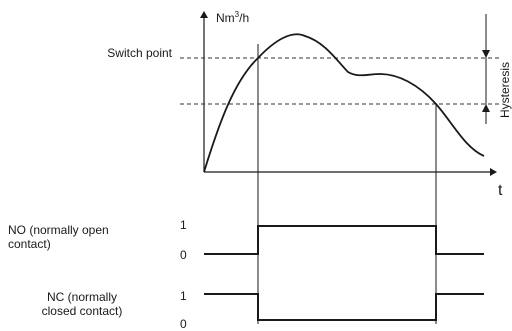 The height and width of the screenshot is (331, 512). I want to click on y-axis-label-base: Nm, so click(225, 18).